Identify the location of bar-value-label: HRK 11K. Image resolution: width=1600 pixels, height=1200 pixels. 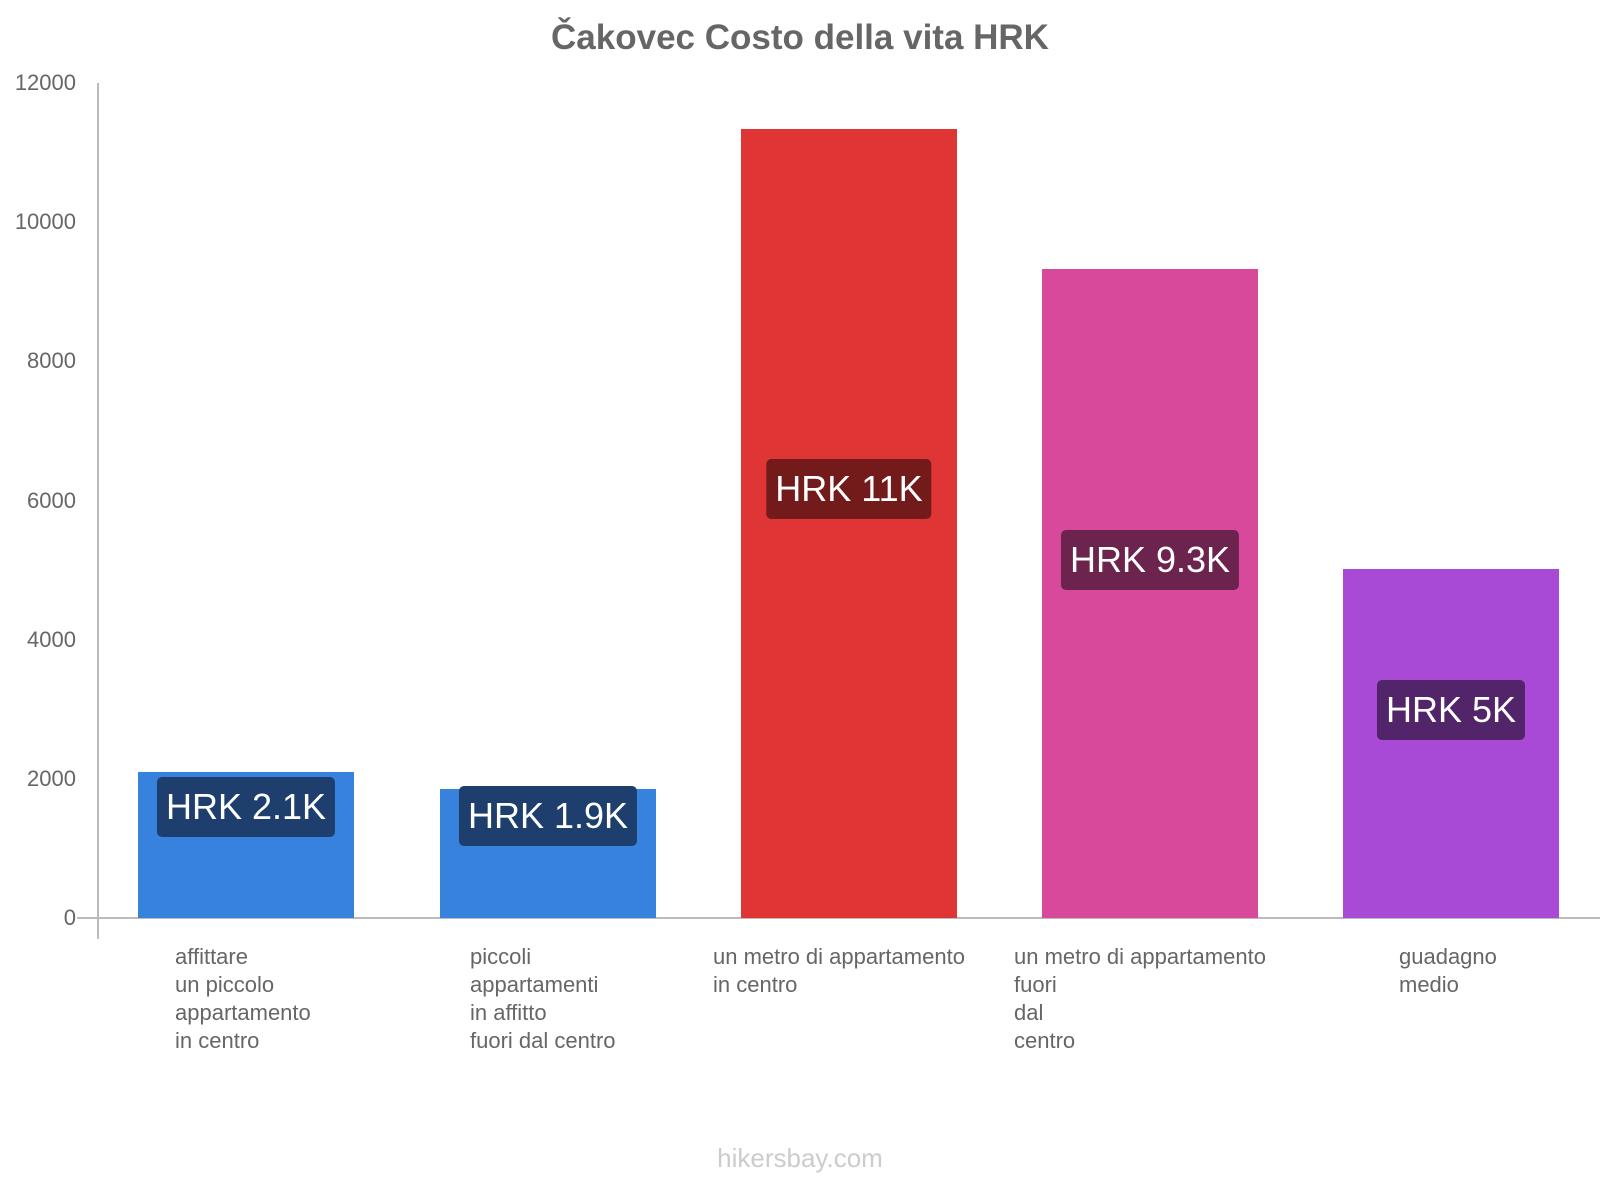
(849, 489).